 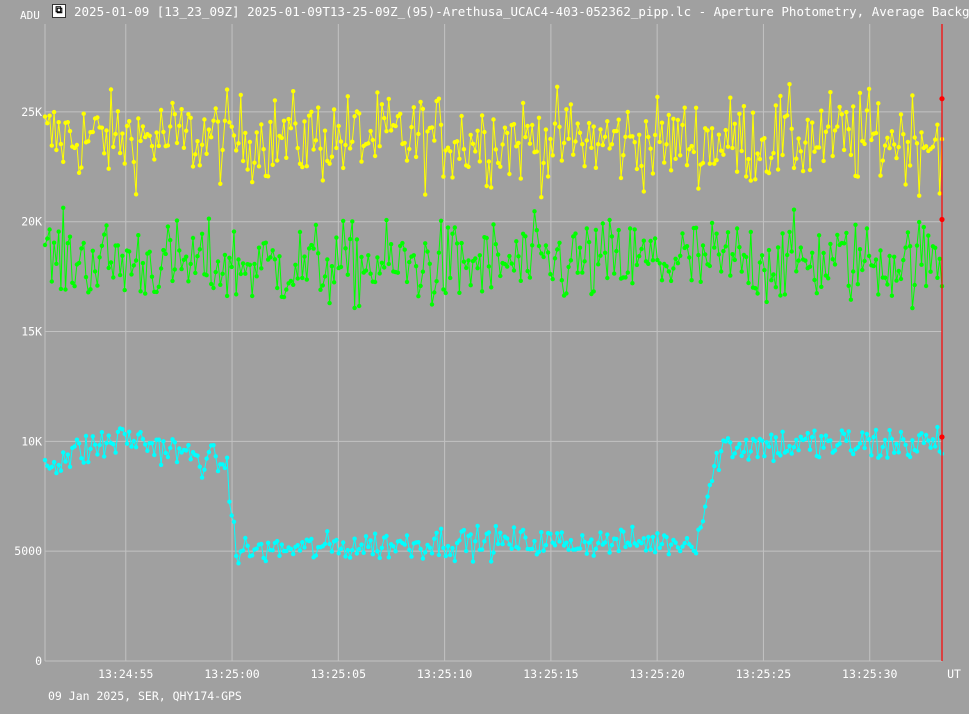 What do you see at coordinates (656, 674) in the screenshot?
I see `x-tick-label: 13:25:20` at bounding box center [656, 674].